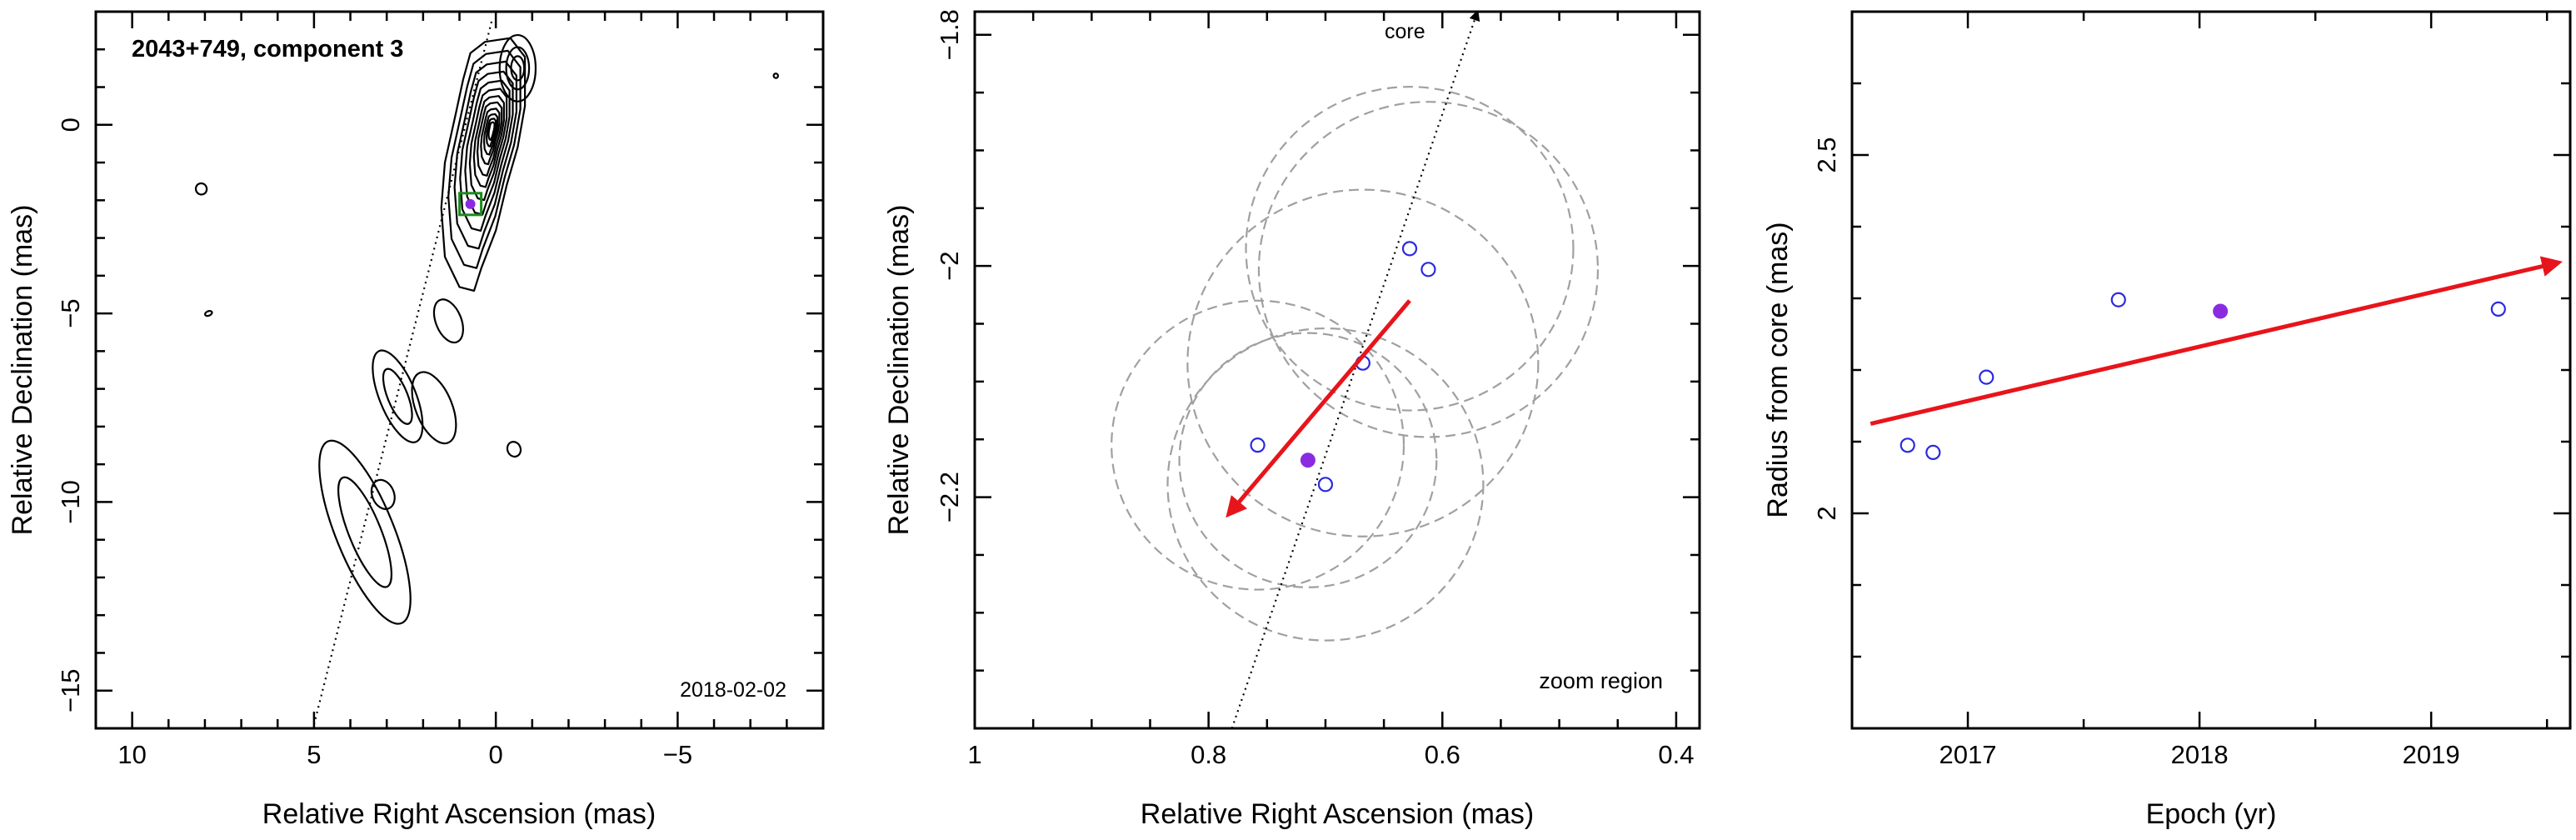  What do you see at coordinates (2216, 341) in the screenshot?
I see `trend-arrow` at bounding box center [2216, 341].